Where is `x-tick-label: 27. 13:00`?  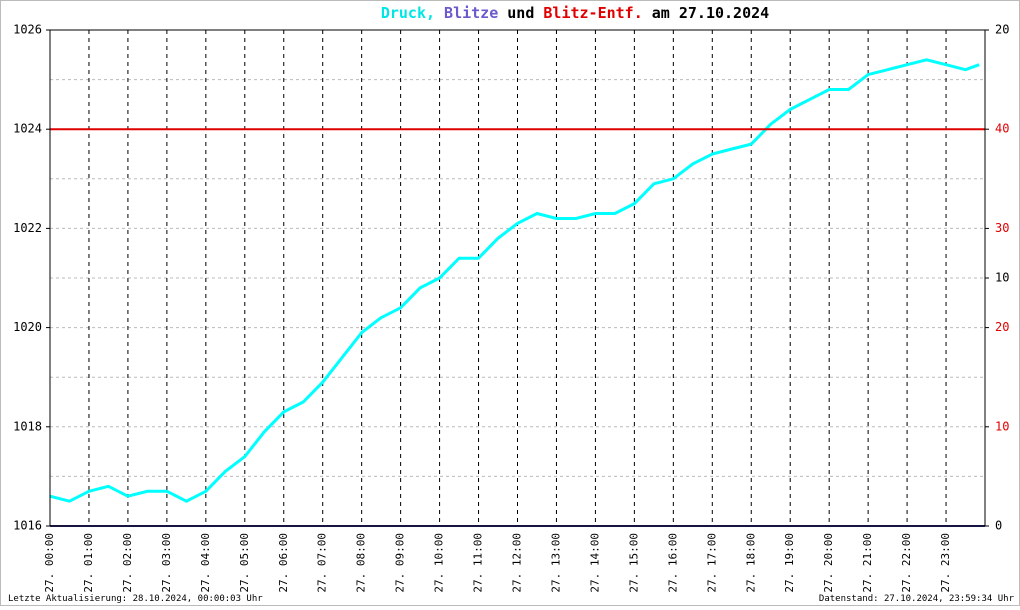 x-tick-label: 27. 13:00 is located at coordinates (555, 563).